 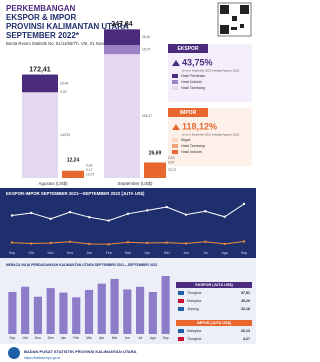 I want to click on x-tick-label: Jul, so click(x=205, y=253).